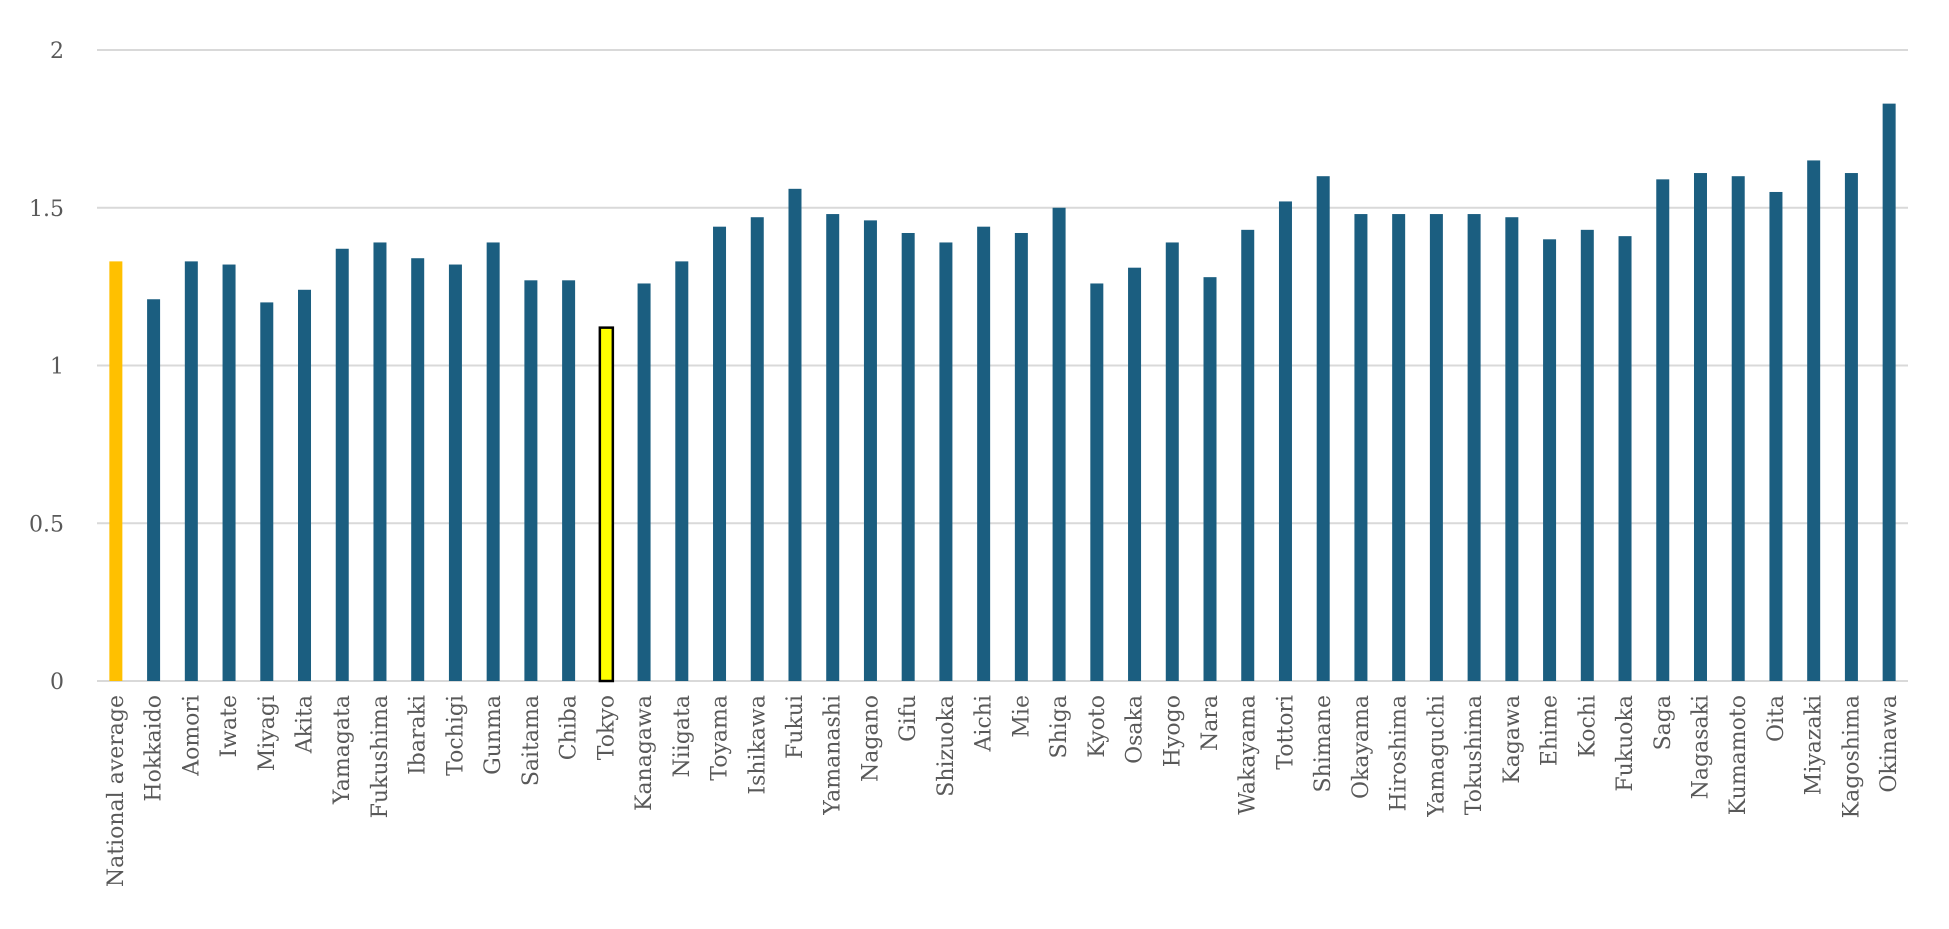  Describe the element at coordinates (1248, 755) in the screenshot. I see `x-category-label: Wakayama` at that location.